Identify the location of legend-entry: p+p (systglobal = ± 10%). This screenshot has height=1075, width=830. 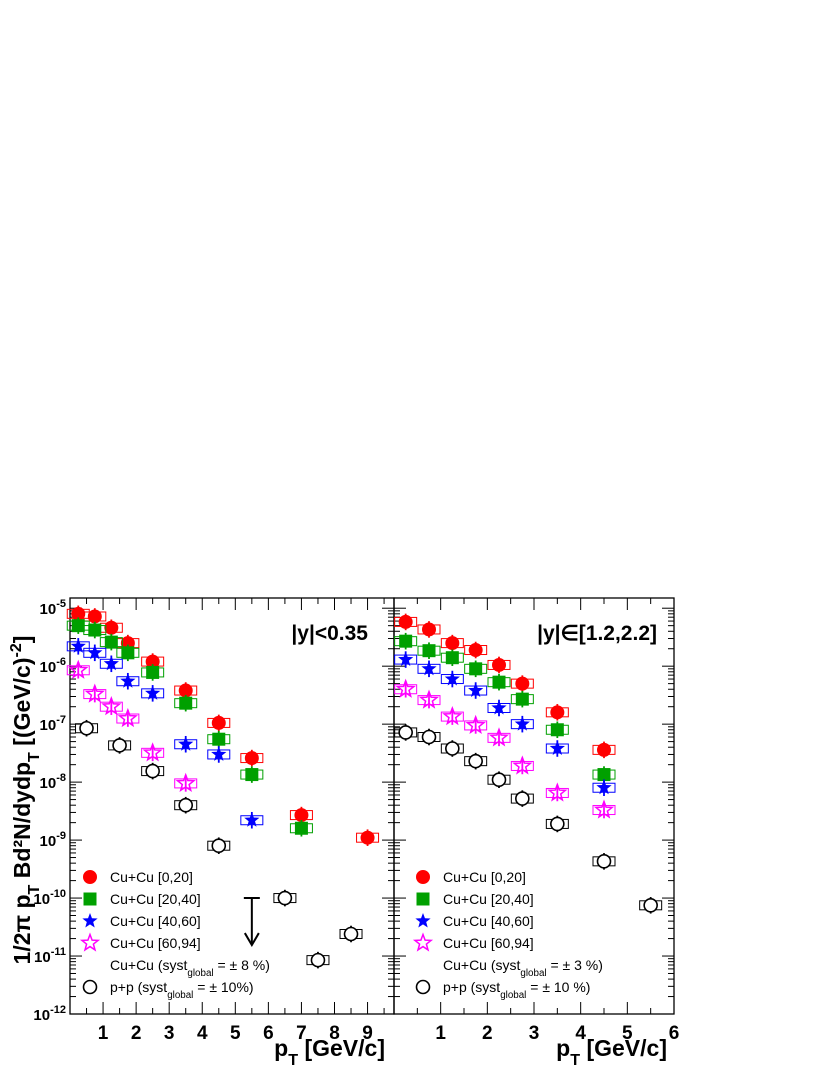
(182, 990).